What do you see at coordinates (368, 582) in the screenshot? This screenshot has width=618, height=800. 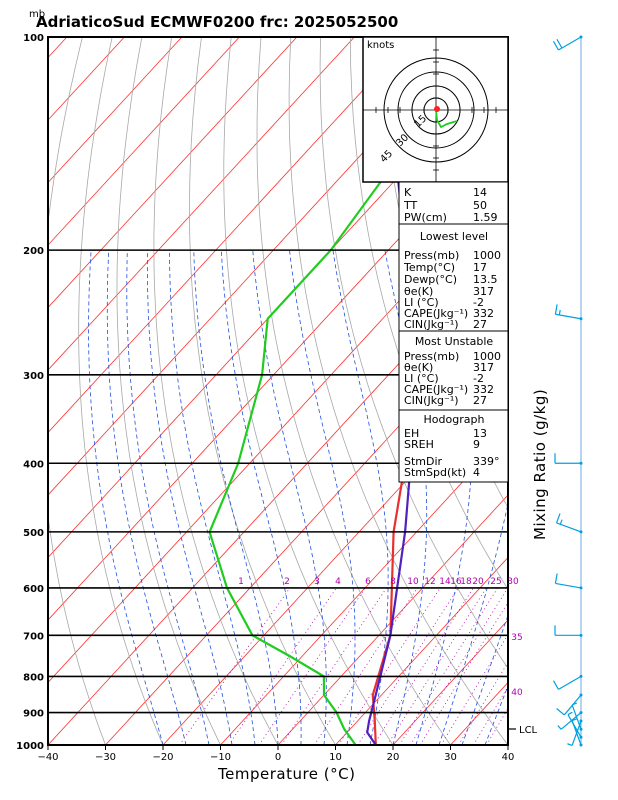 I see `mixing-ratio-label: 6` at bounding box center [368, 582].